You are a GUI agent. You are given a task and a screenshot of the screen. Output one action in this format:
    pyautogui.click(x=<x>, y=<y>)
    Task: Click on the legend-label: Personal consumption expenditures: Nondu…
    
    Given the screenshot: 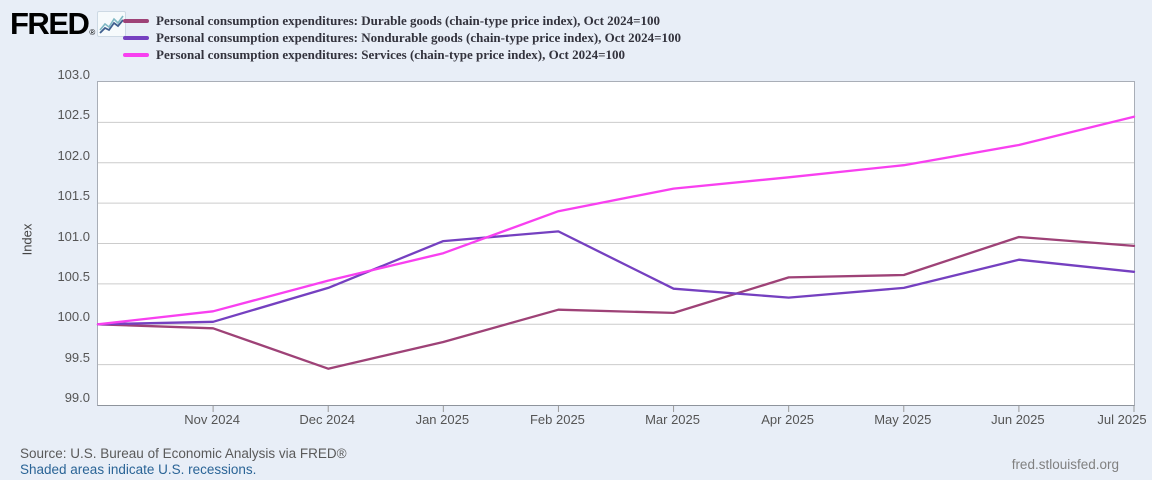 What is the action you would take?
    pyautogui.click(x=419, y=37)
    